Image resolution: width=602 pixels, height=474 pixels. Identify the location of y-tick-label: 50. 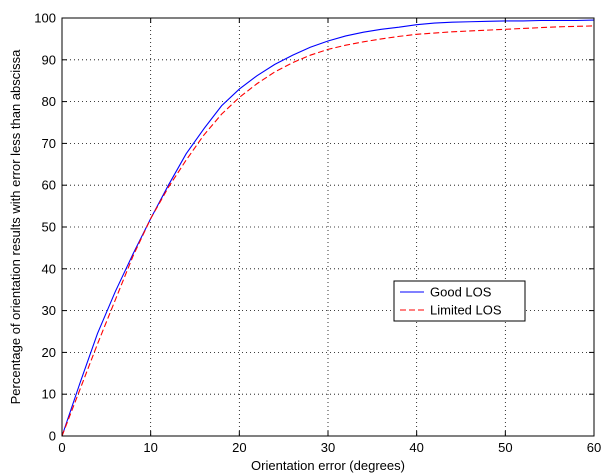
(49, 227).